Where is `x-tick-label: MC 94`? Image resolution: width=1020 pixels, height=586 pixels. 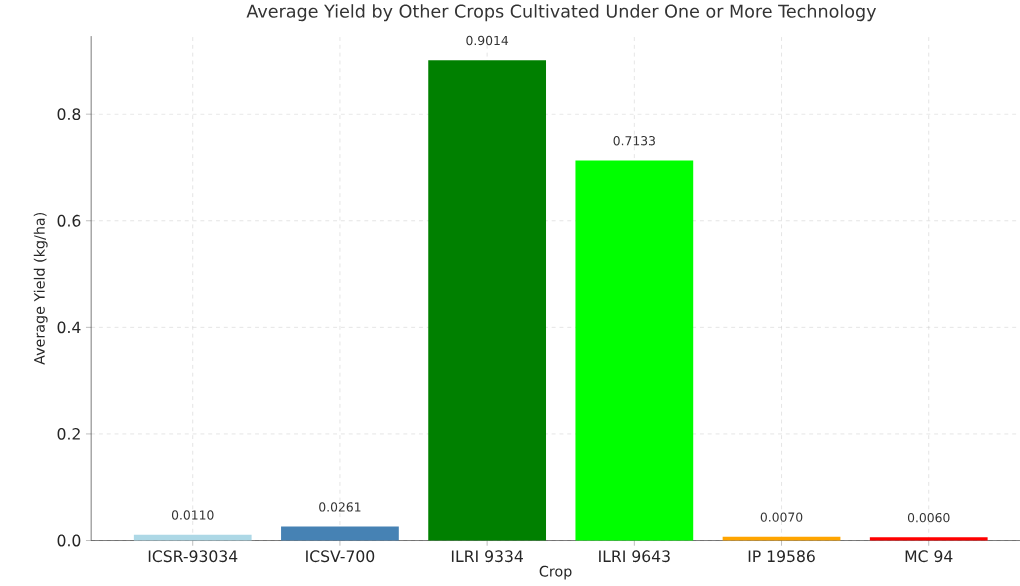 x-tick-label: MC 94 is located at coordinates (929, 556).